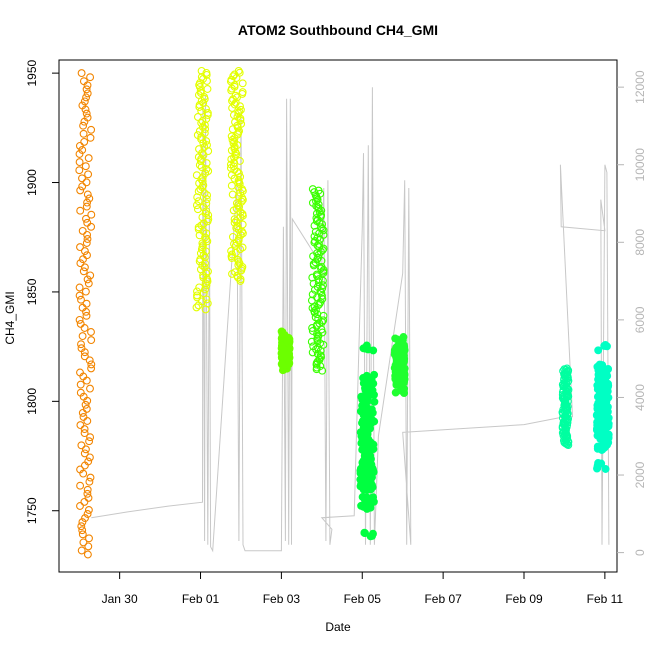 The height and width of the screenshot is (650, 650). What do you see at coordinates (120, 599) in the screenshot?
I see `x-tick-label: Jan 30` at bounding box center [120, 599].